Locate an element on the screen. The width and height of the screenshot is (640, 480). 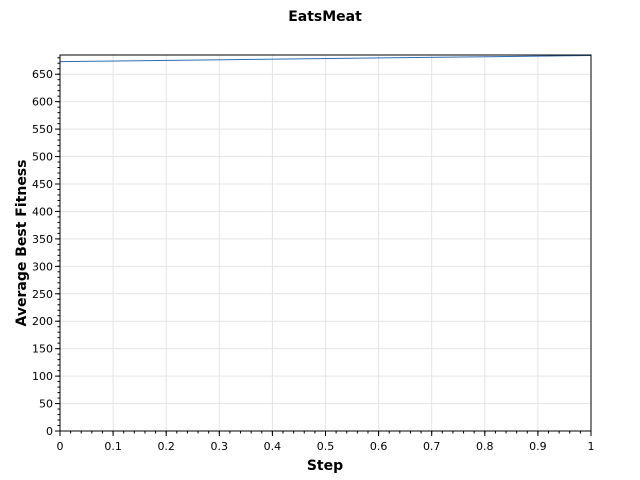
y-tick-label: 250 is located at coordinates (42, 294).